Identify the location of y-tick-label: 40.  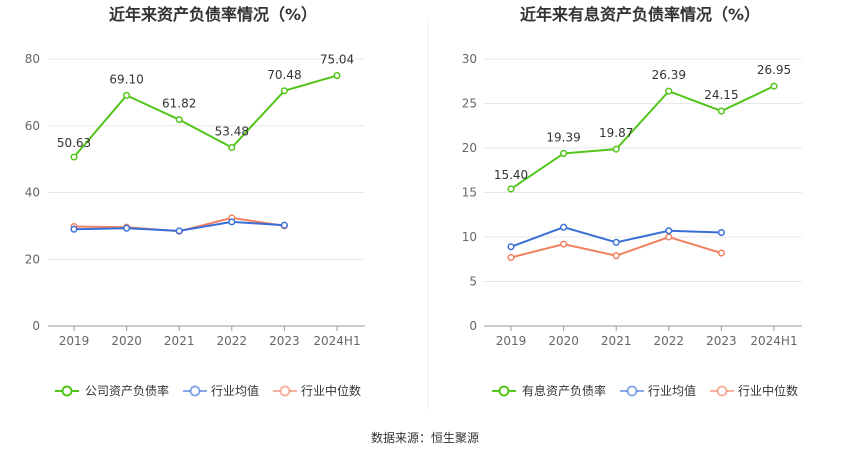
(32, 193).